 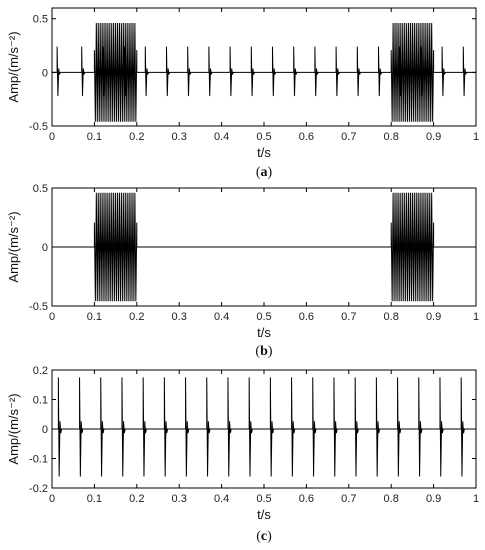 I want to click on caption-letter: b, so click(x=264, y=351).